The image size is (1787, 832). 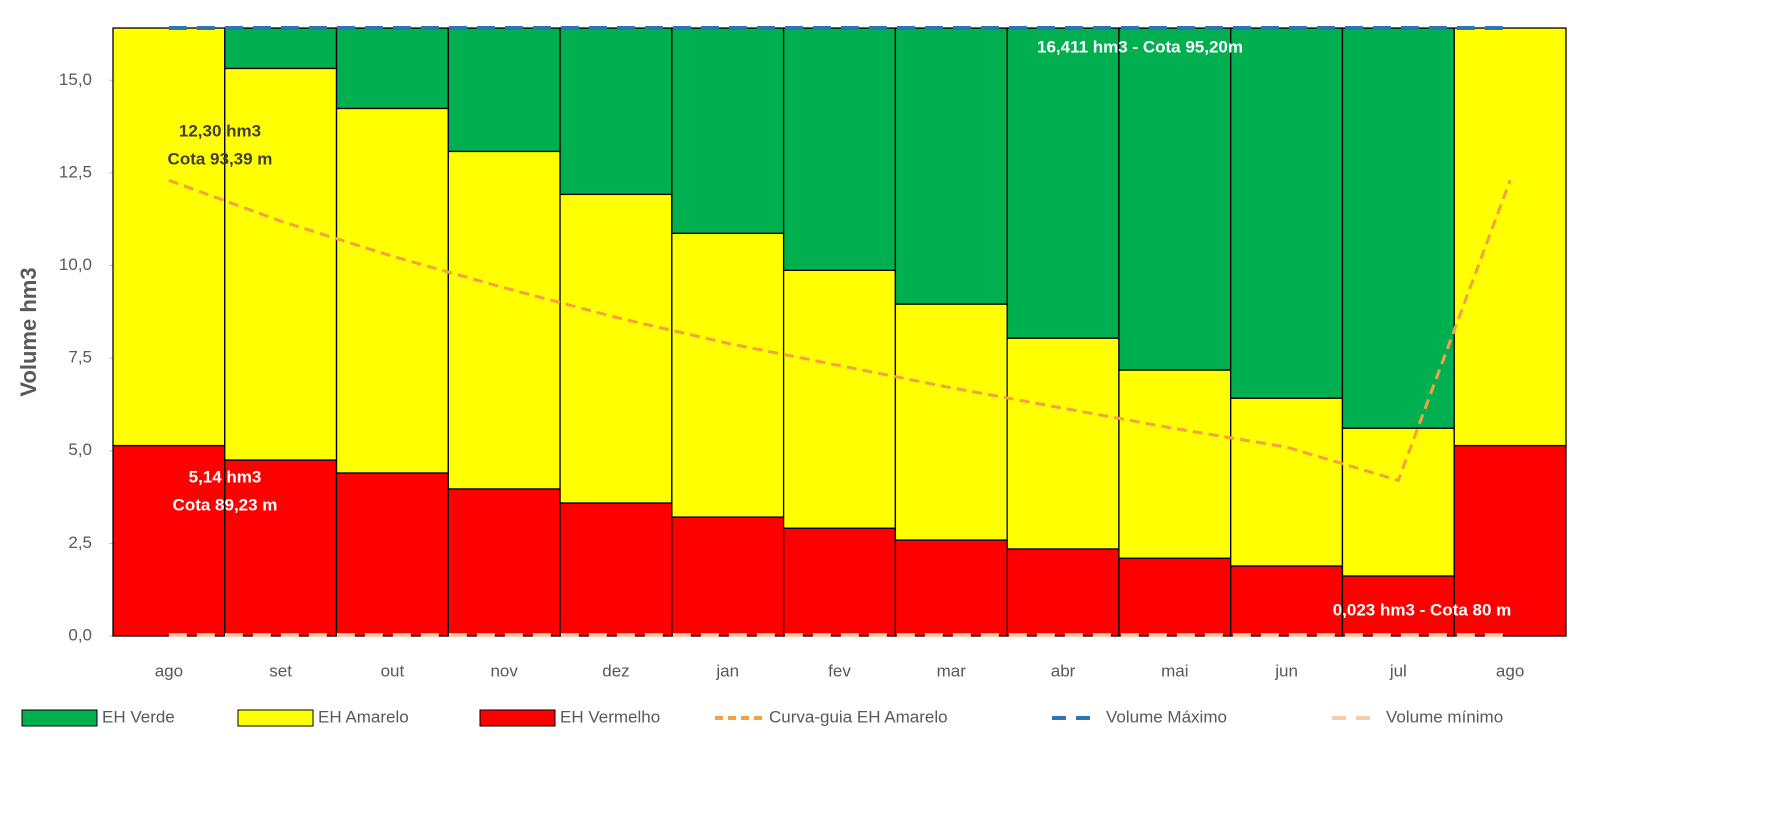 What do you see at coordinates (28, 331) in the screenshot?
I see `y-axis-label: Volume hm3` at bounding box center [28, 331].